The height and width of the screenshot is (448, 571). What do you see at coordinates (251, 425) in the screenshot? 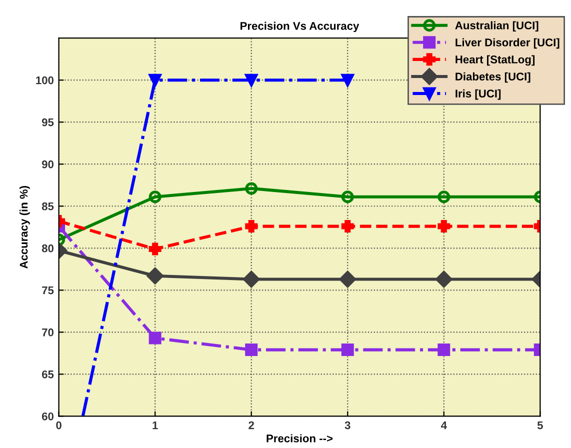
I see `x-tick-label: 2` at bounding box center [251, 425].